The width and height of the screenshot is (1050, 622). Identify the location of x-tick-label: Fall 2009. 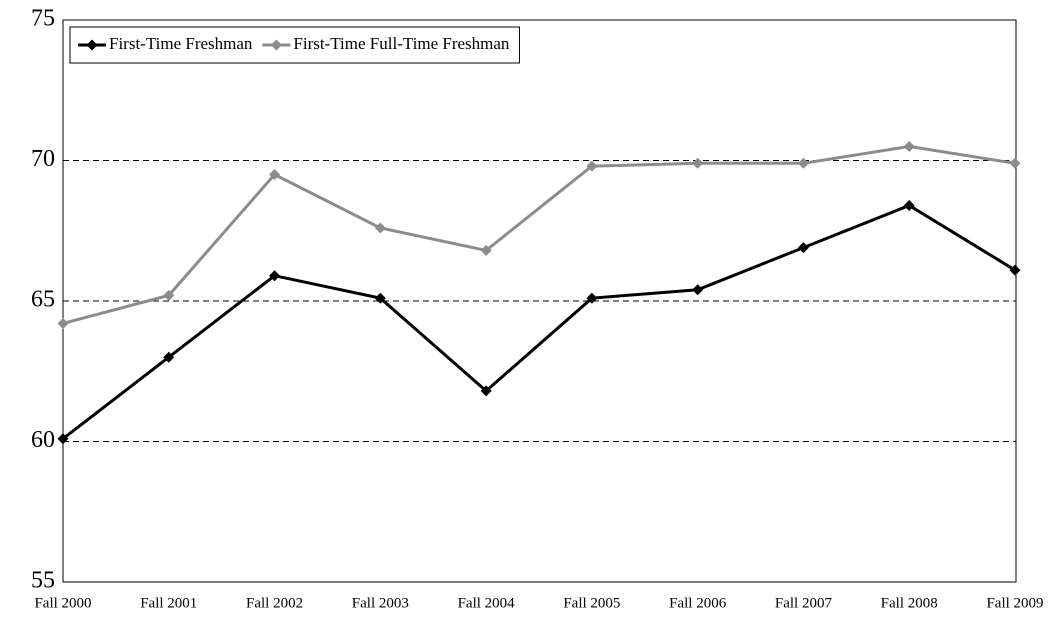
(1014, 603).